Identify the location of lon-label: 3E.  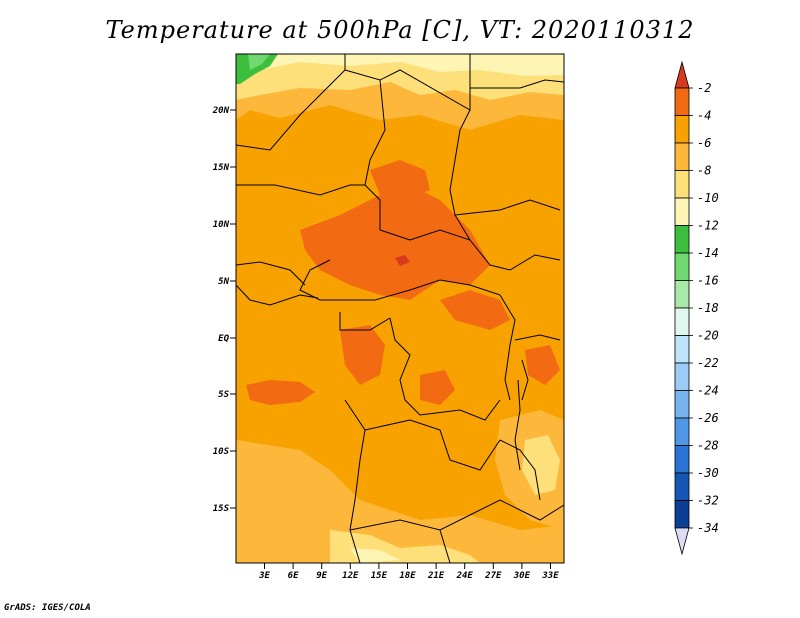
(264, 576).